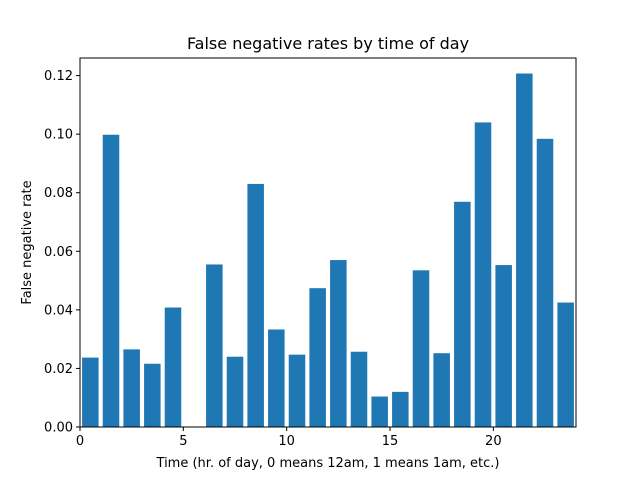 This screenshot has height=480, width=640. I want to click on x-tick-label: 15, so click(390, 441).